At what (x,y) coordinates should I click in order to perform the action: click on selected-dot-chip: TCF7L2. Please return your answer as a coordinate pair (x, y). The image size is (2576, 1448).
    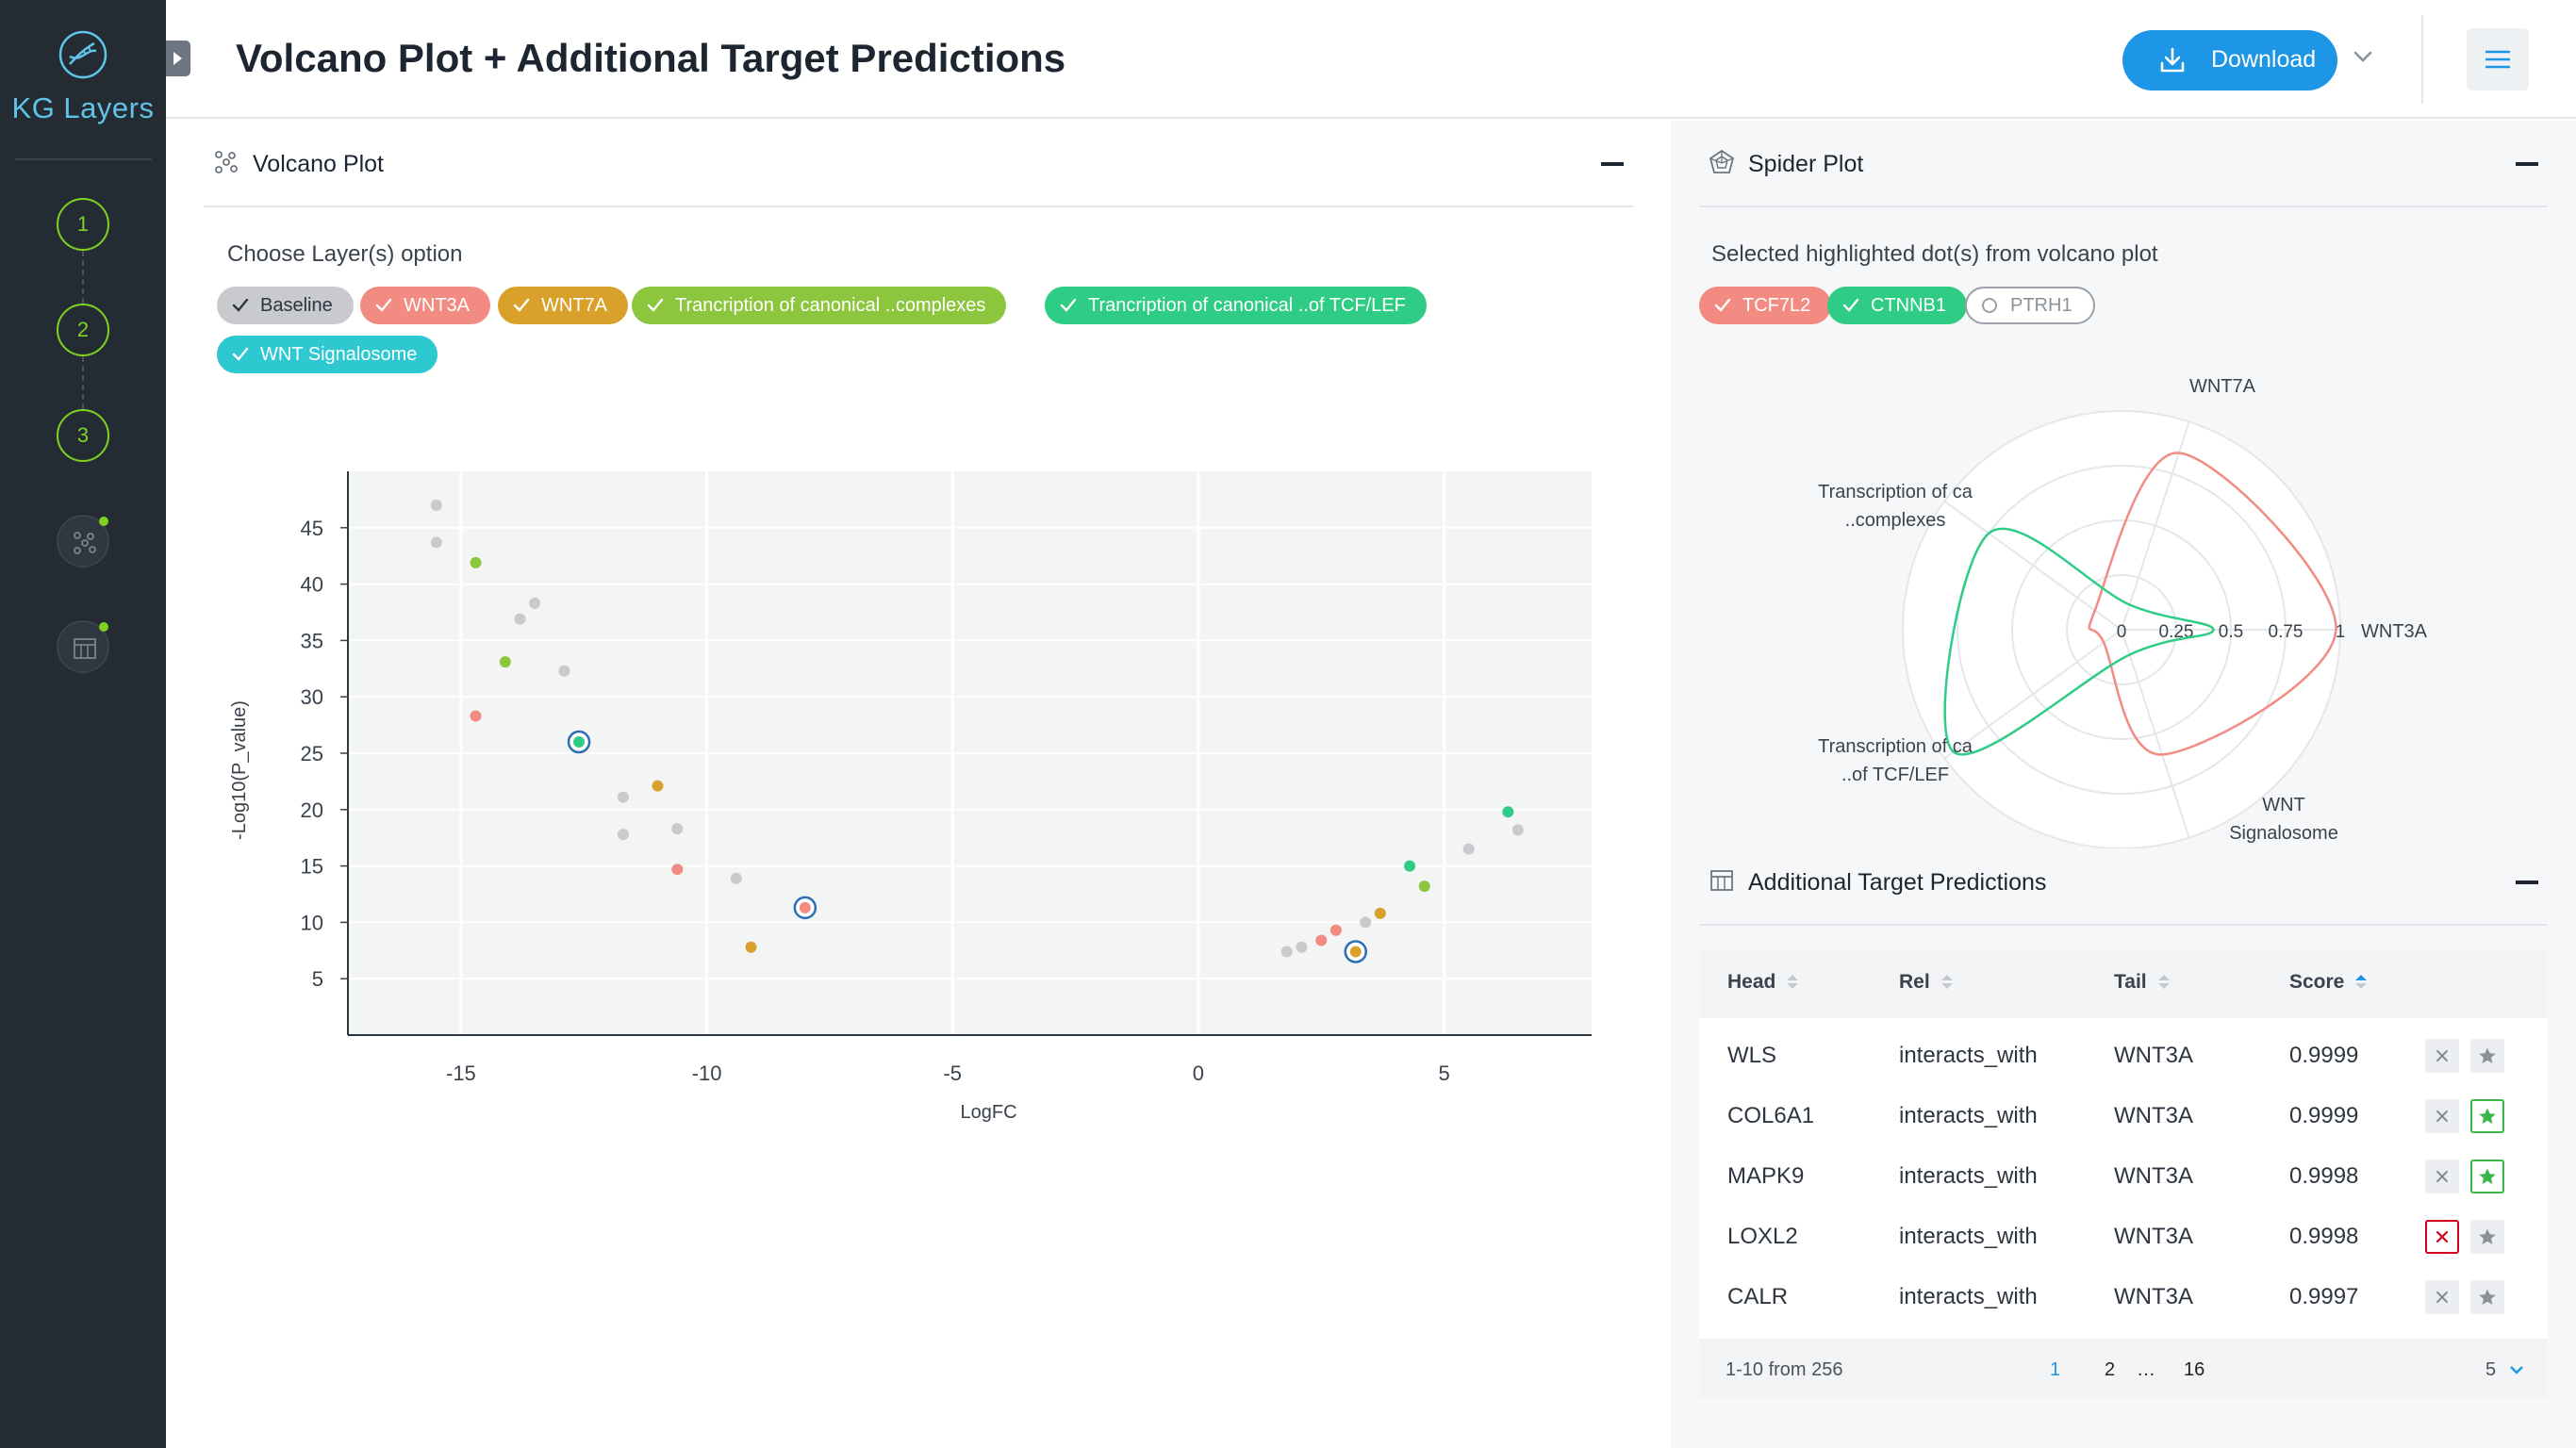
    Looking at the image, I should click on (1765, 305).